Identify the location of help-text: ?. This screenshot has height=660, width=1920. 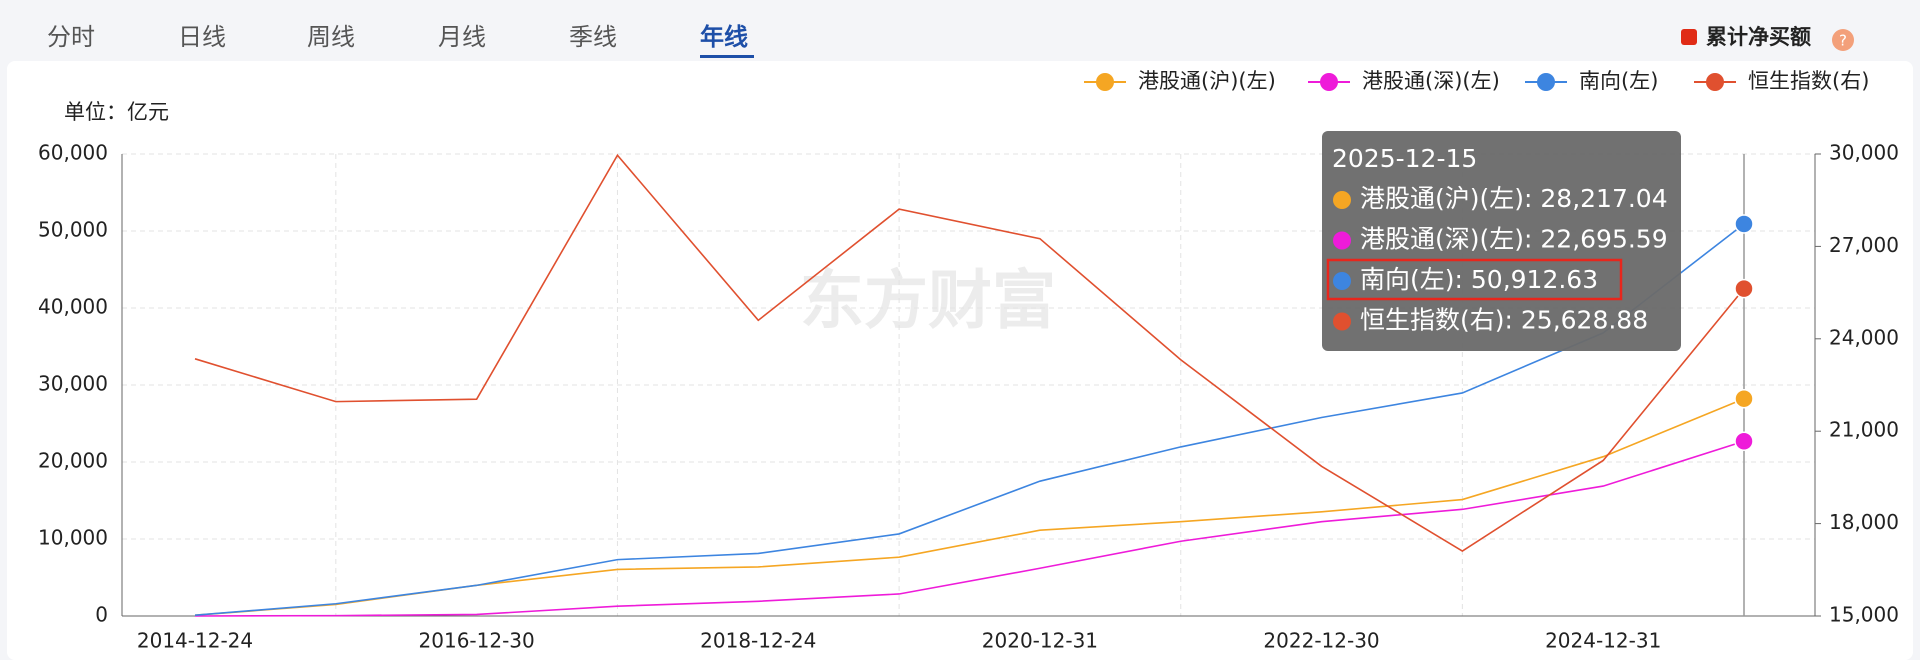
(1843, 41).